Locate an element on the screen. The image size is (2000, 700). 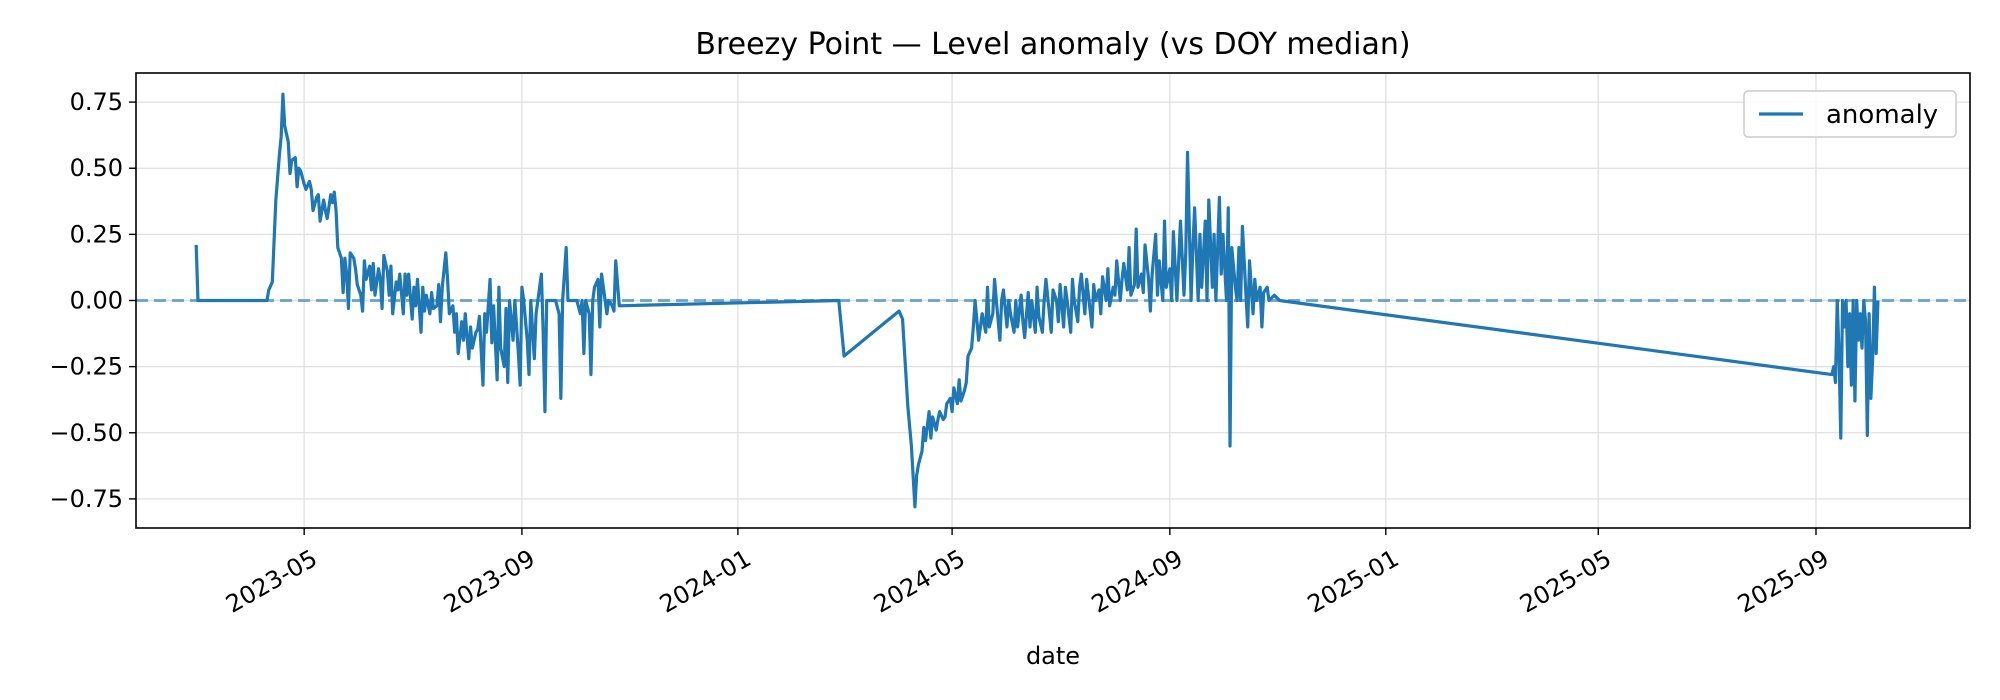
y-tick-label: 0.00 is located at coordinates (96, 301).